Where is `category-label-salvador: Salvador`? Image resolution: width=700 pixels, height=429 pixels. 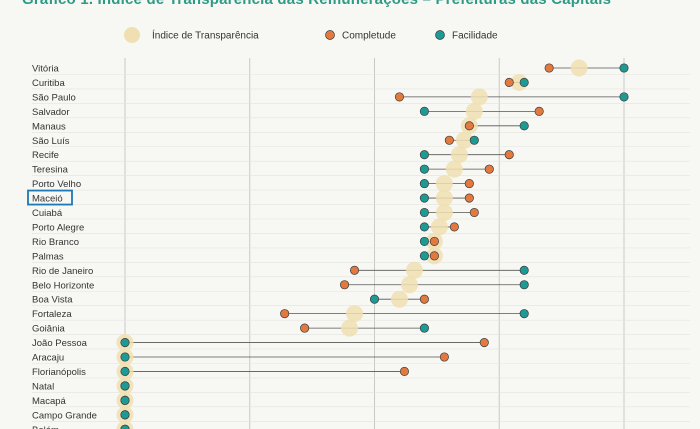 category-label-salvador: Salvador is located at coordinates (51, 112).